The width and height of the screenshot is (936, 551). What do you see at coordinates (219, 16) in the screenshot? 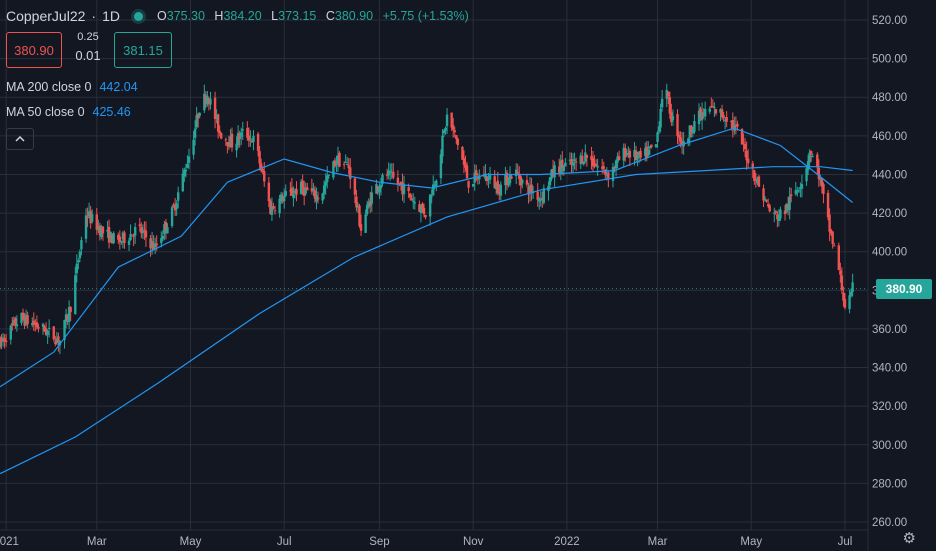
I see `high-key: H` at bounding box center [219, 16].